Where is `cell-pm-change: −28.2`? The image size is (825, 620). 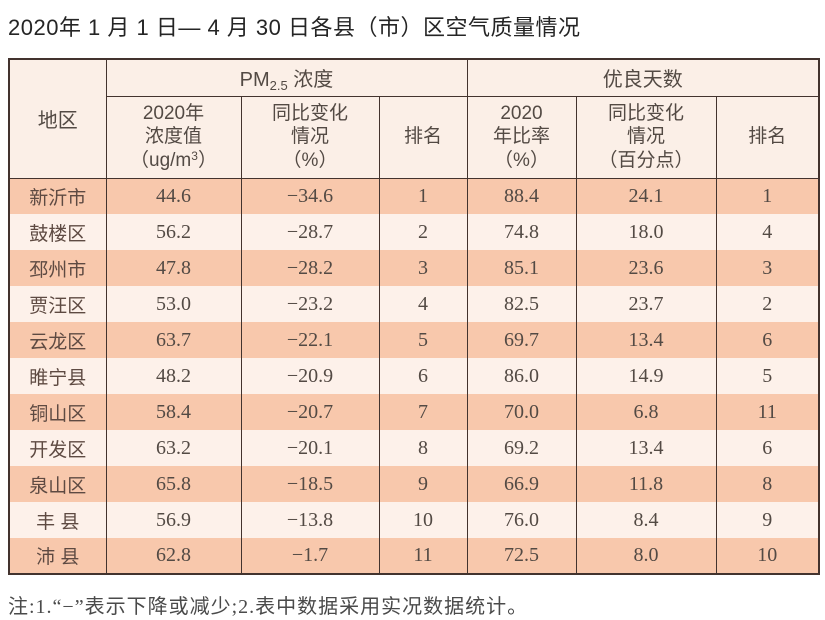
cell-pm-change: −28.2 is located at coordinates (309, 268).